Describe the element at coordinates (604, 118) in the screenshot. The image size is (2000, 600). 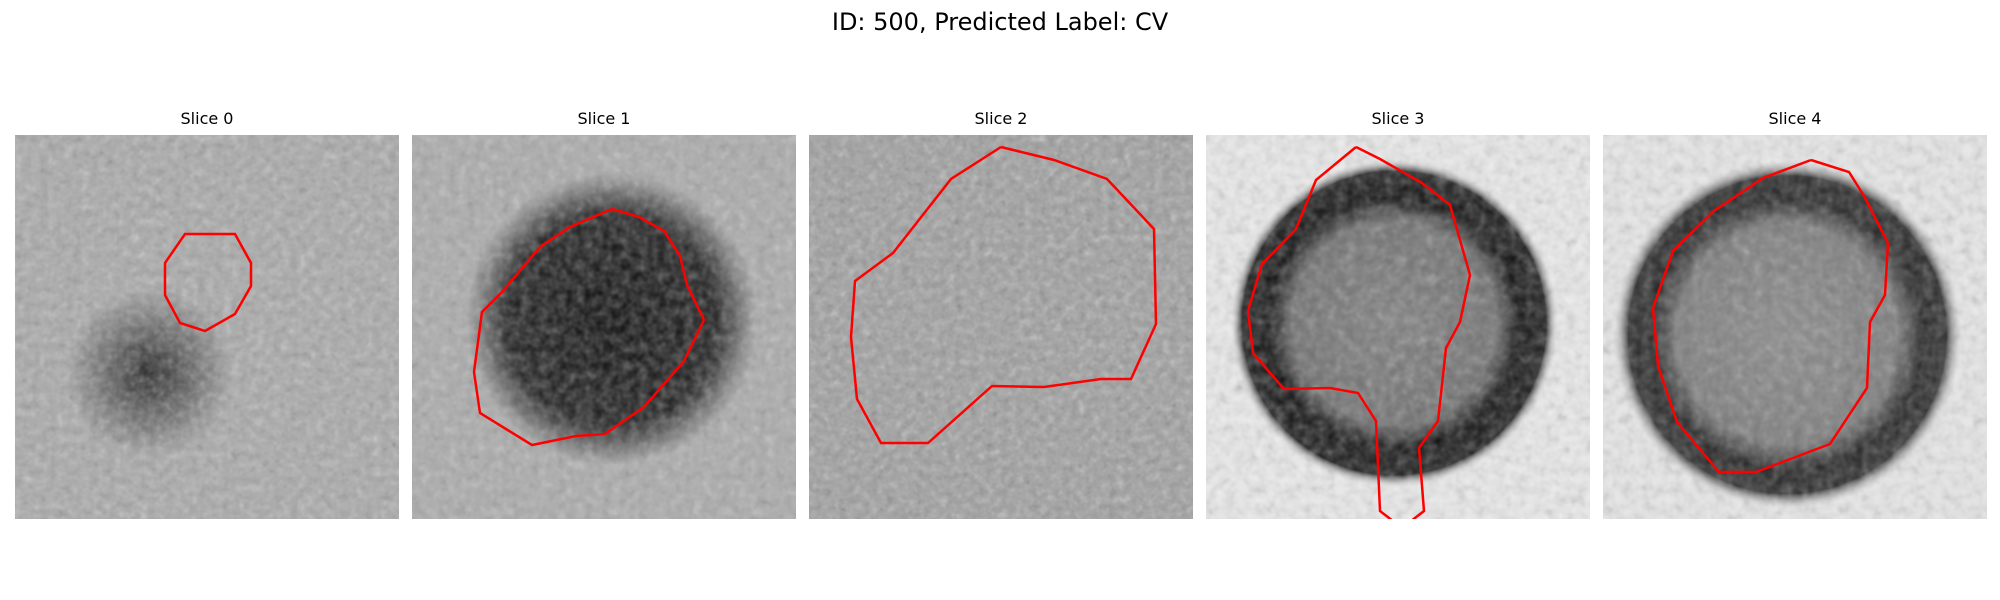
I see `slice-title-1: Slice 1` at that location.